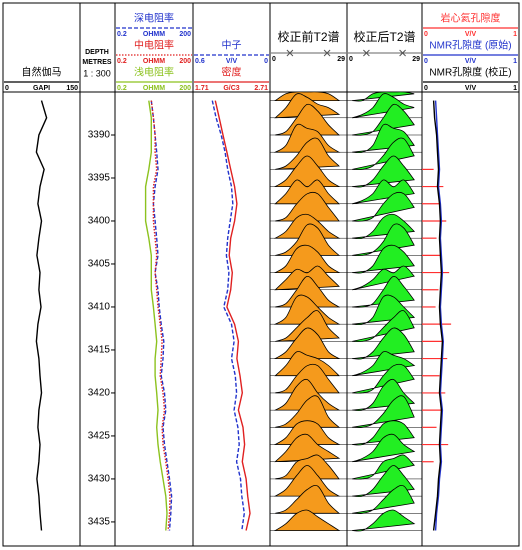 The height and width of the screenshot is (550, 522). What do you see at coordinates (97, 73) in the screenshot?
I see `depth-scale: 1 : 300` at bounding box center [97, 73].